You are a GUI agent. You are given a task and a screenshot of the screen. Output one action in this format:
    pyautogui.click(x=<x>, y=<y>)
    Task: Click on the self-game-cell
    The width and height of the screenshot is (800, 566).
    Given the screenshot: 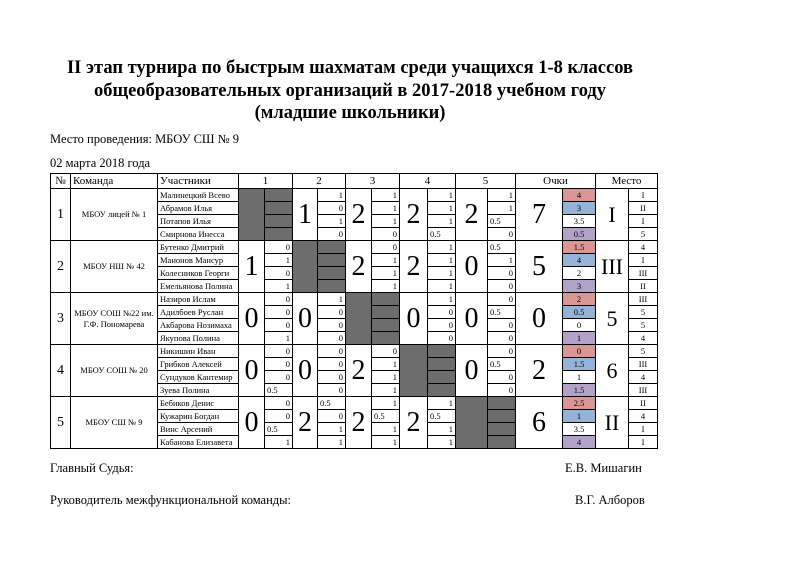 What is the action you would take?
    pyautogui.click(x=358, y=318)
    